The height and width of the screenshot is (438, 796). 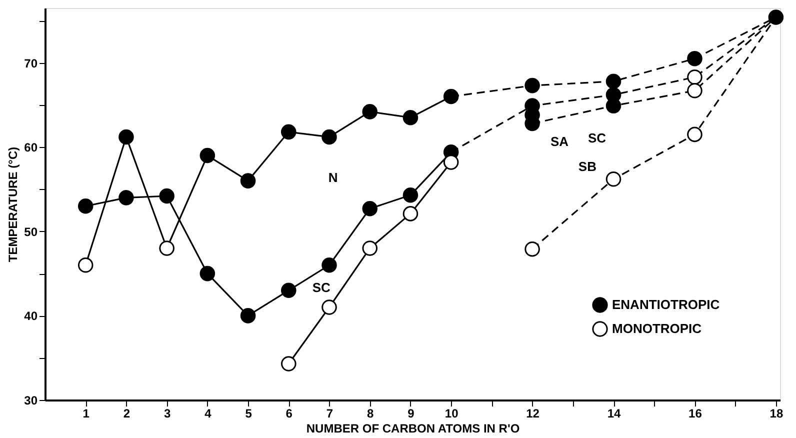 What do you see at coordinates (208, 413) in the screenshot?
I see `x-tick-label: 4` at bounding box center [208, 413].